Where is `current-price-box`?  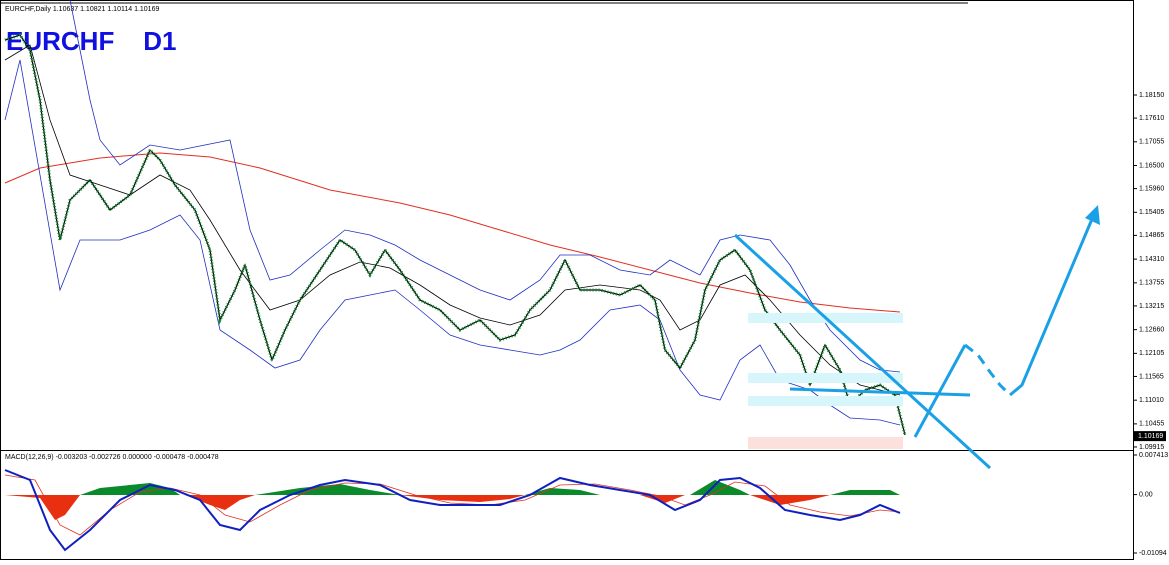 current-price-box is located at coordinates (1150, 436).